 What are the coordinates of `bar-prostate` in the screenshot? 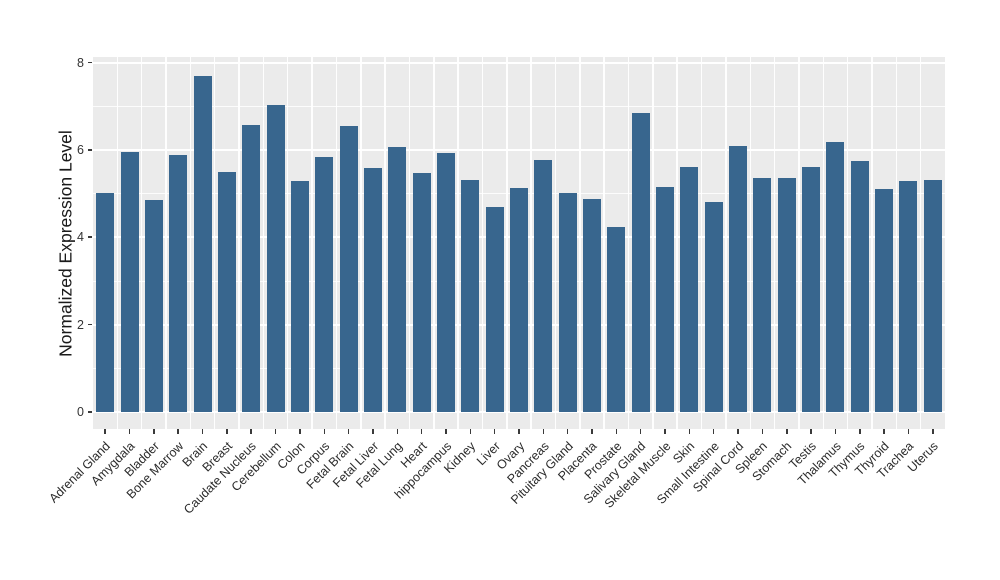 It's located at (616, 319).